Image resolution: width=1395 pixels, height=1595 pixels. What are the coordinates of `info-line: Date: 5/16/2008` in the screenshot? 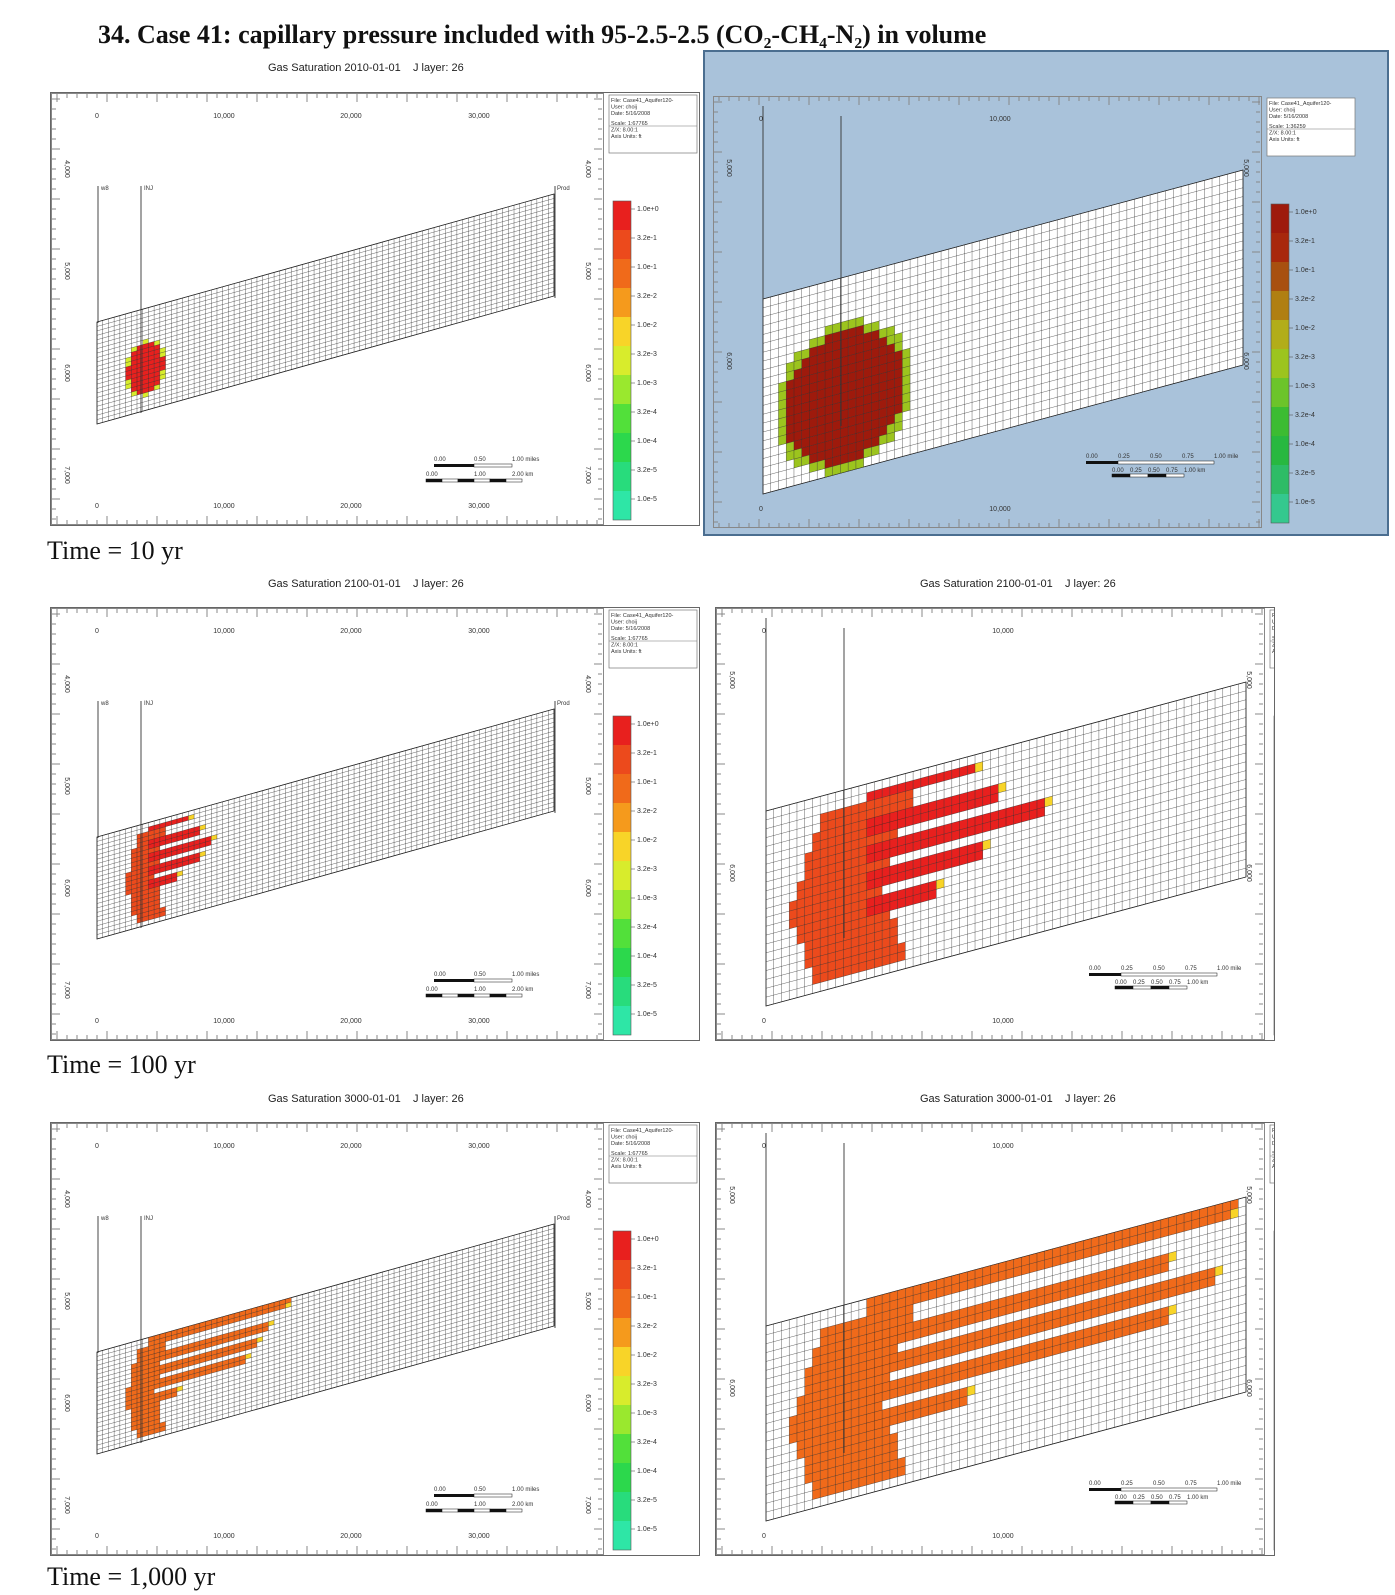 It's located at (630, 114).